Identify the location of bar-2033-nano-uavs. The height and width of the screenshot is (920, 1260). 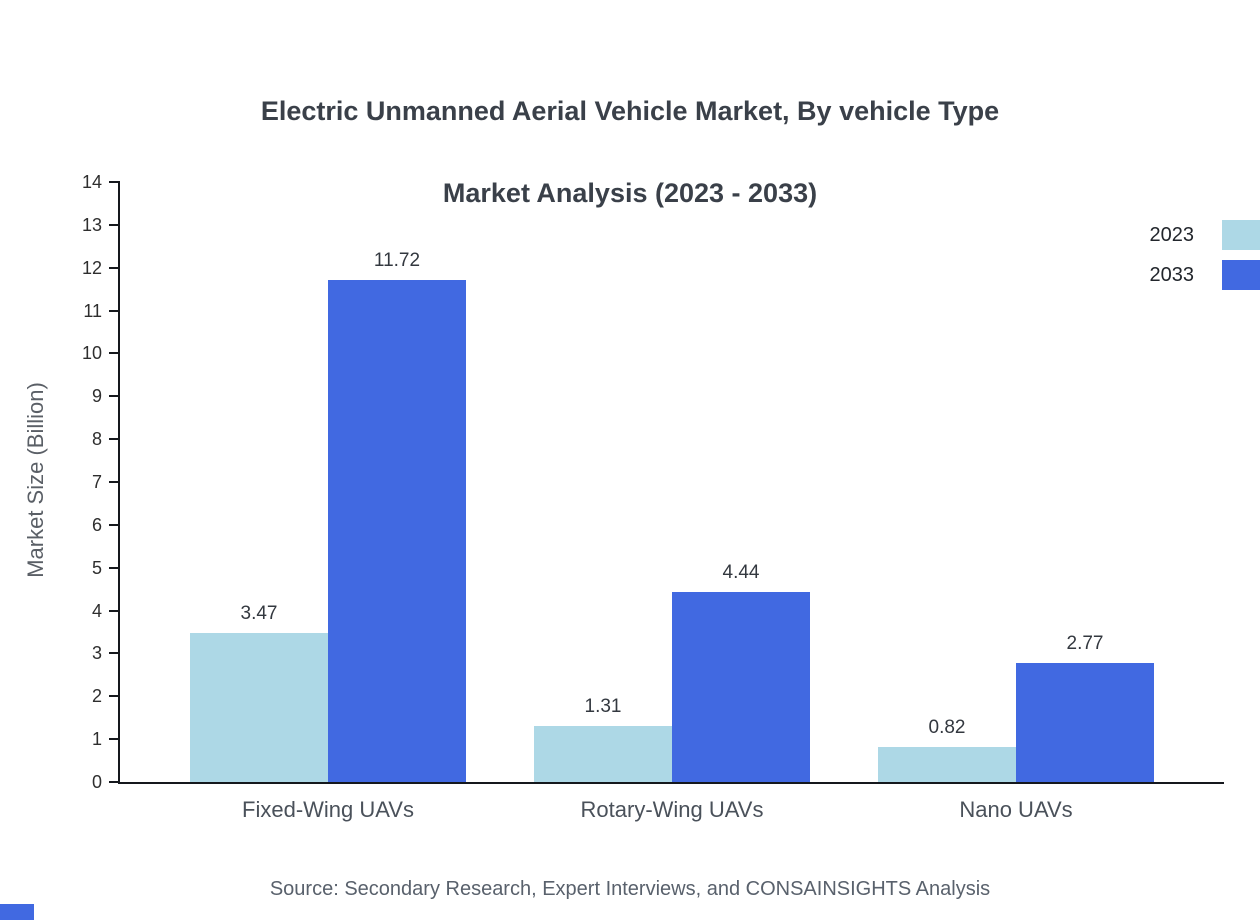
(1085, 722).